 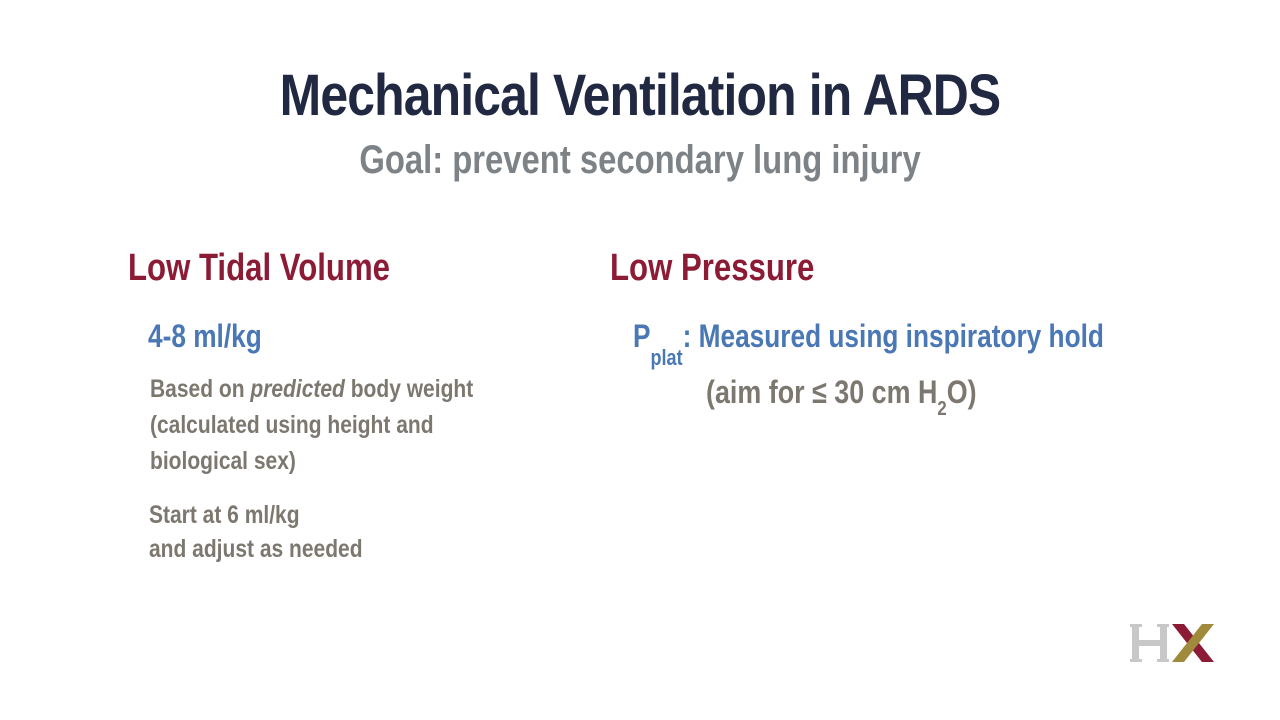 I want to click on start-line-2: and adjust as needed, so click(x=256, y=549).